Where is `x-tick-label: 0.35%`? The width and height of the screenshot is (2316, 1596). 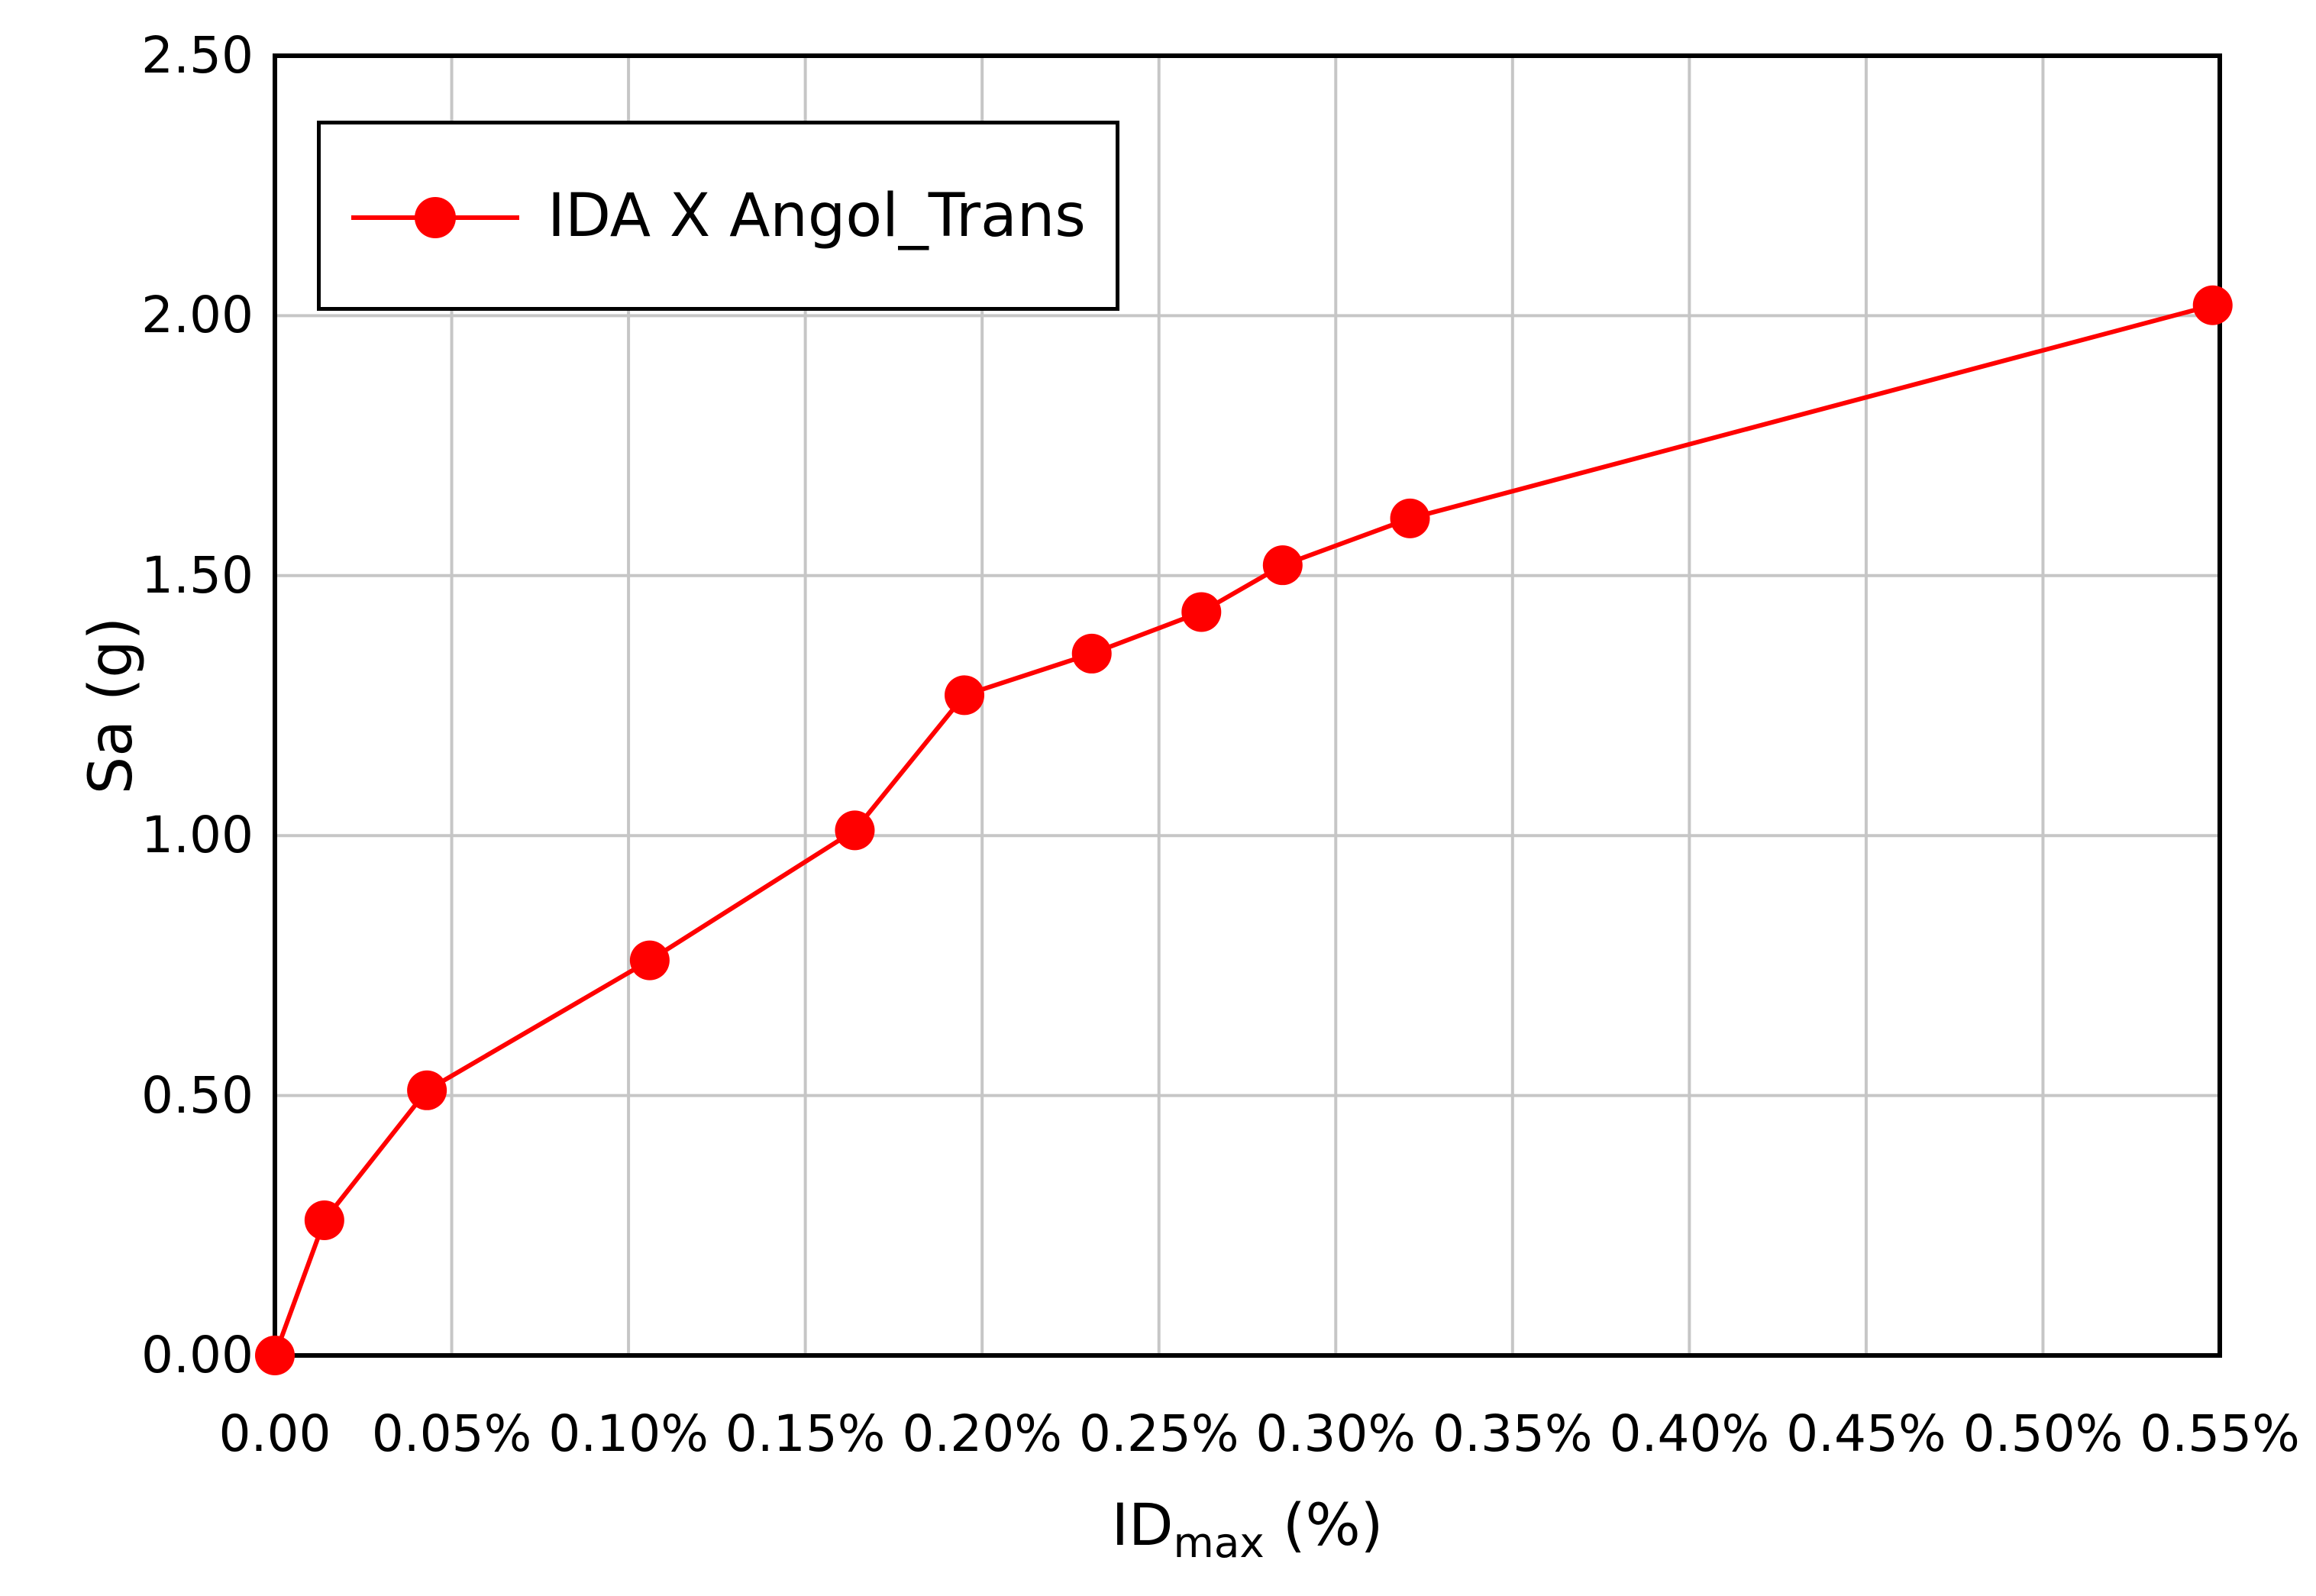
x-tick-label: 0.35% is located at coordinates (1512, 1433).